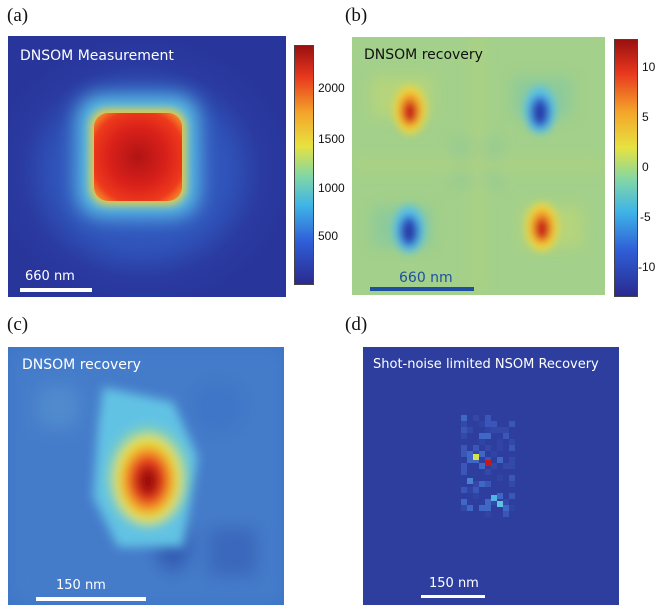 The image size is (665, 608). I want to click on colorbar-a-tick: 1500, so click(331, 139).